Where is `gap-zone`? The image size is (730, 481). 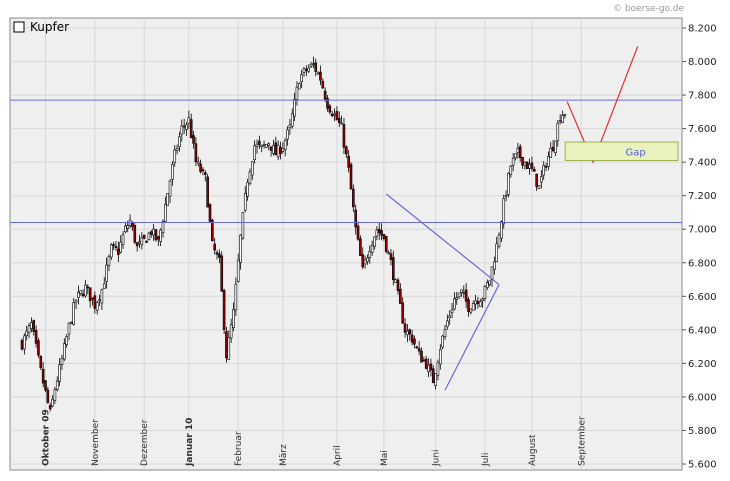 gap-zone is located at coordinates (621, 151).